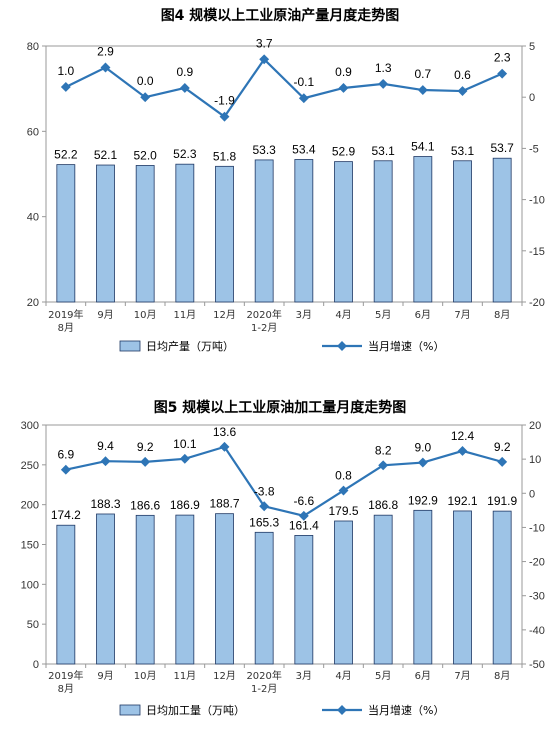 The width and height of the screenshot is (560, 739). Describe the element at coordinates (537, 665) in the screenshot. I see `right-axis-tick-label: -50` at that location.